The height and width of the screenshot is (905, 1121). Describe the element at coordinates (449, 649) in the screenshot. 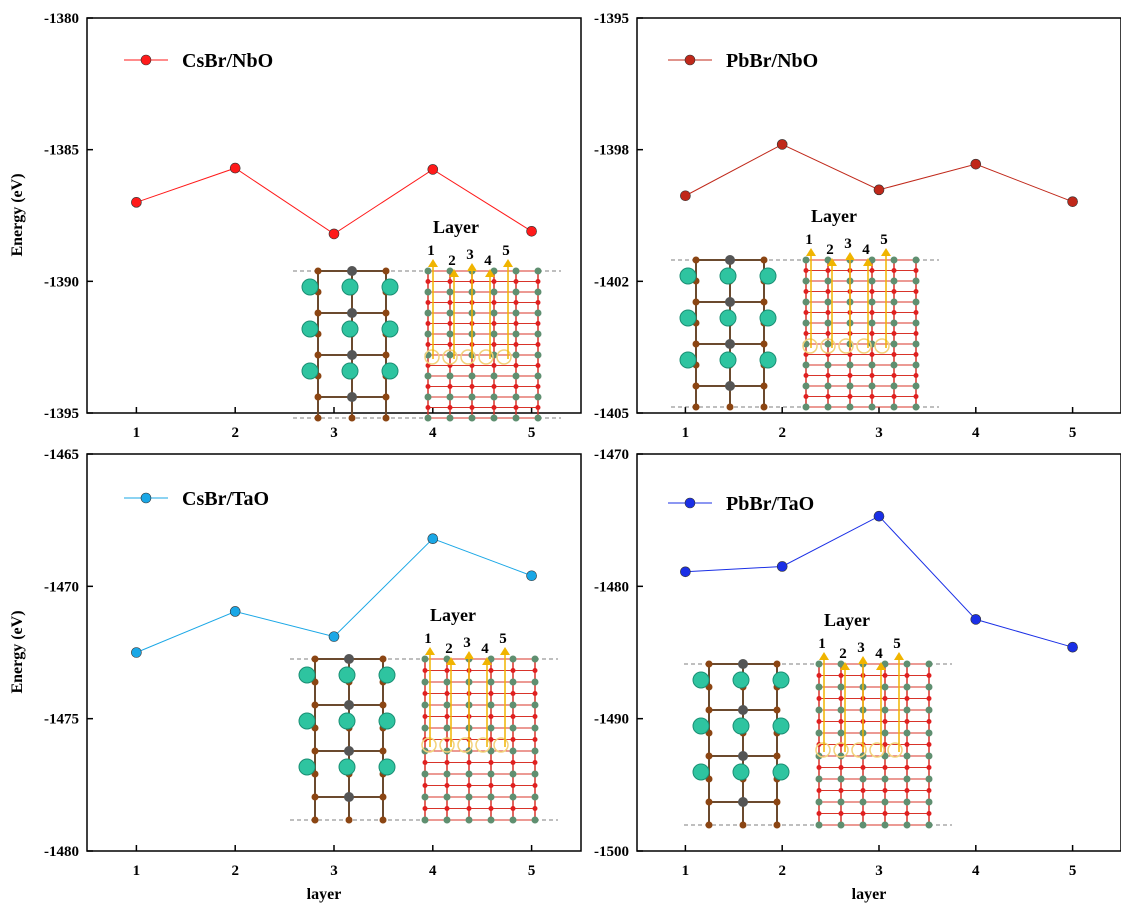

I see `layer-number: 2` at that location.